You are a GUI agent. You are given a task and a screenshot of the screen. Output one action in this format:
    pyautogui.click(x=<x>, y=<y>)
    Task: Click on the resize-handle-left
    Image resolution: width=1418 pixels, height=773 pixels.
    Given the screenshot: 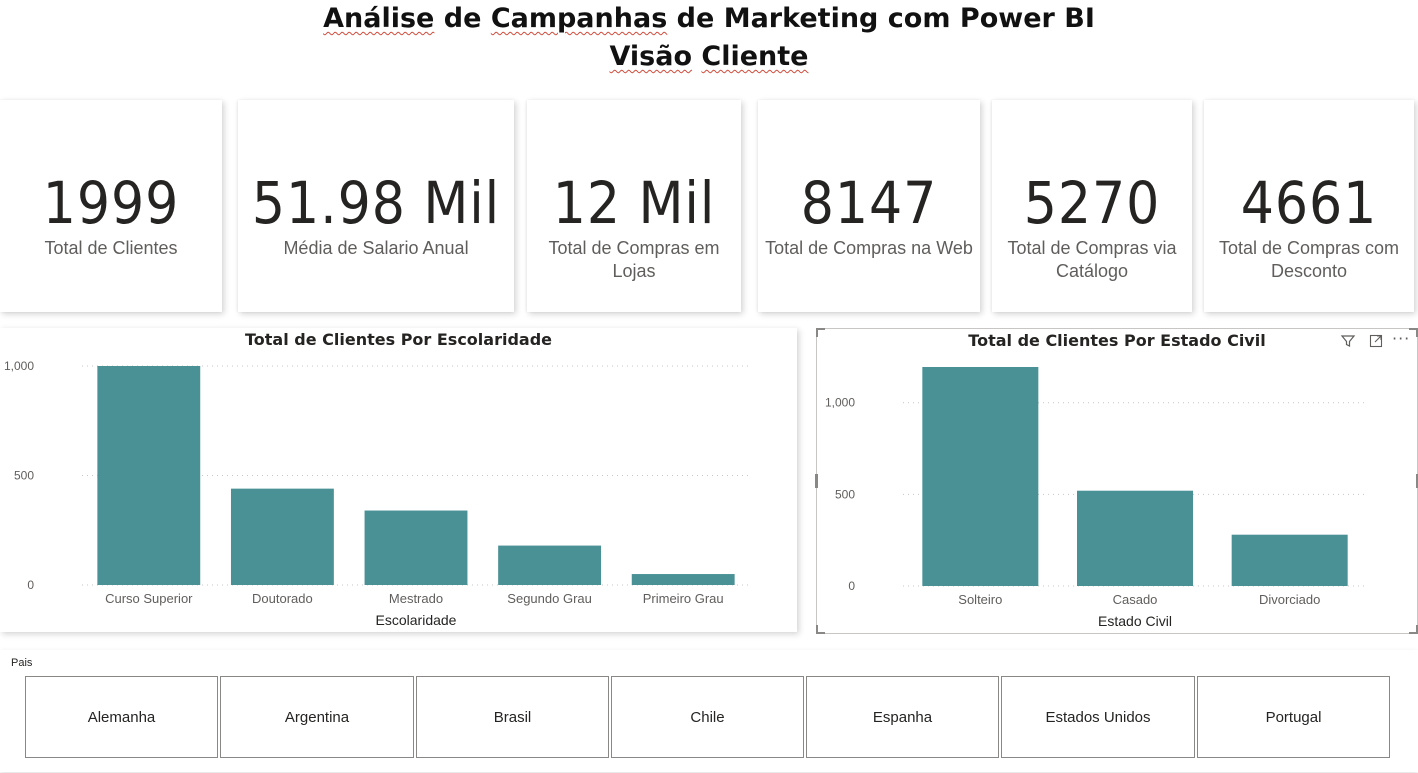 What is the action you would take?
    pyautogui.click(x=816, y=481)
    